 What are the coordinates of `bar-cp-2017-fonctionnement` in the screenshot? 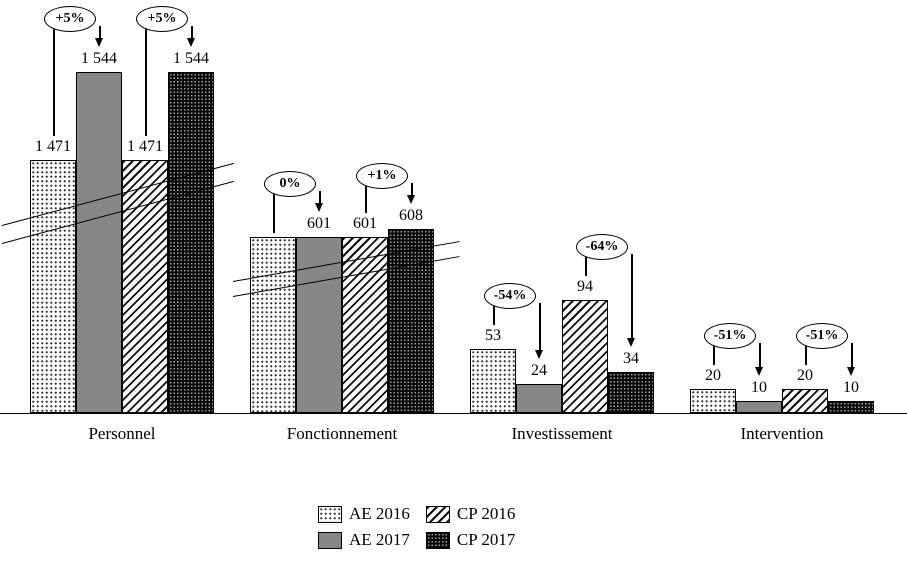 It's located at (411, 320).